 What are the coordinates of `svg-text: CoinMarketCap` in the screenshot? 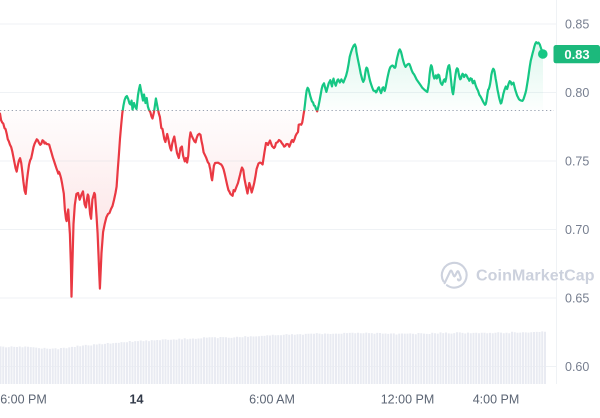 It's located at (535, 276).